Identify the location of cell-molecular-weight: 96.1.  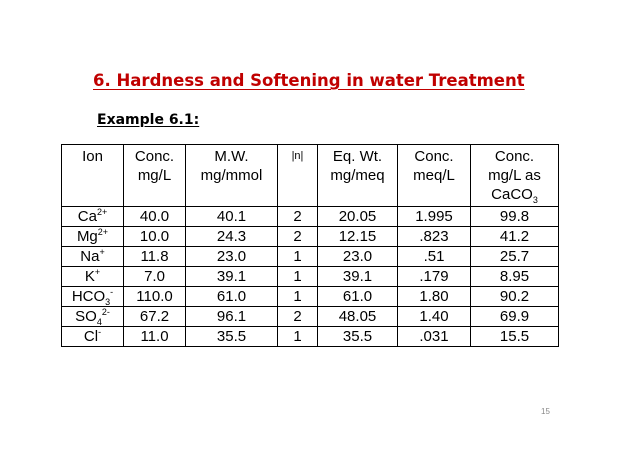
(231, 316).